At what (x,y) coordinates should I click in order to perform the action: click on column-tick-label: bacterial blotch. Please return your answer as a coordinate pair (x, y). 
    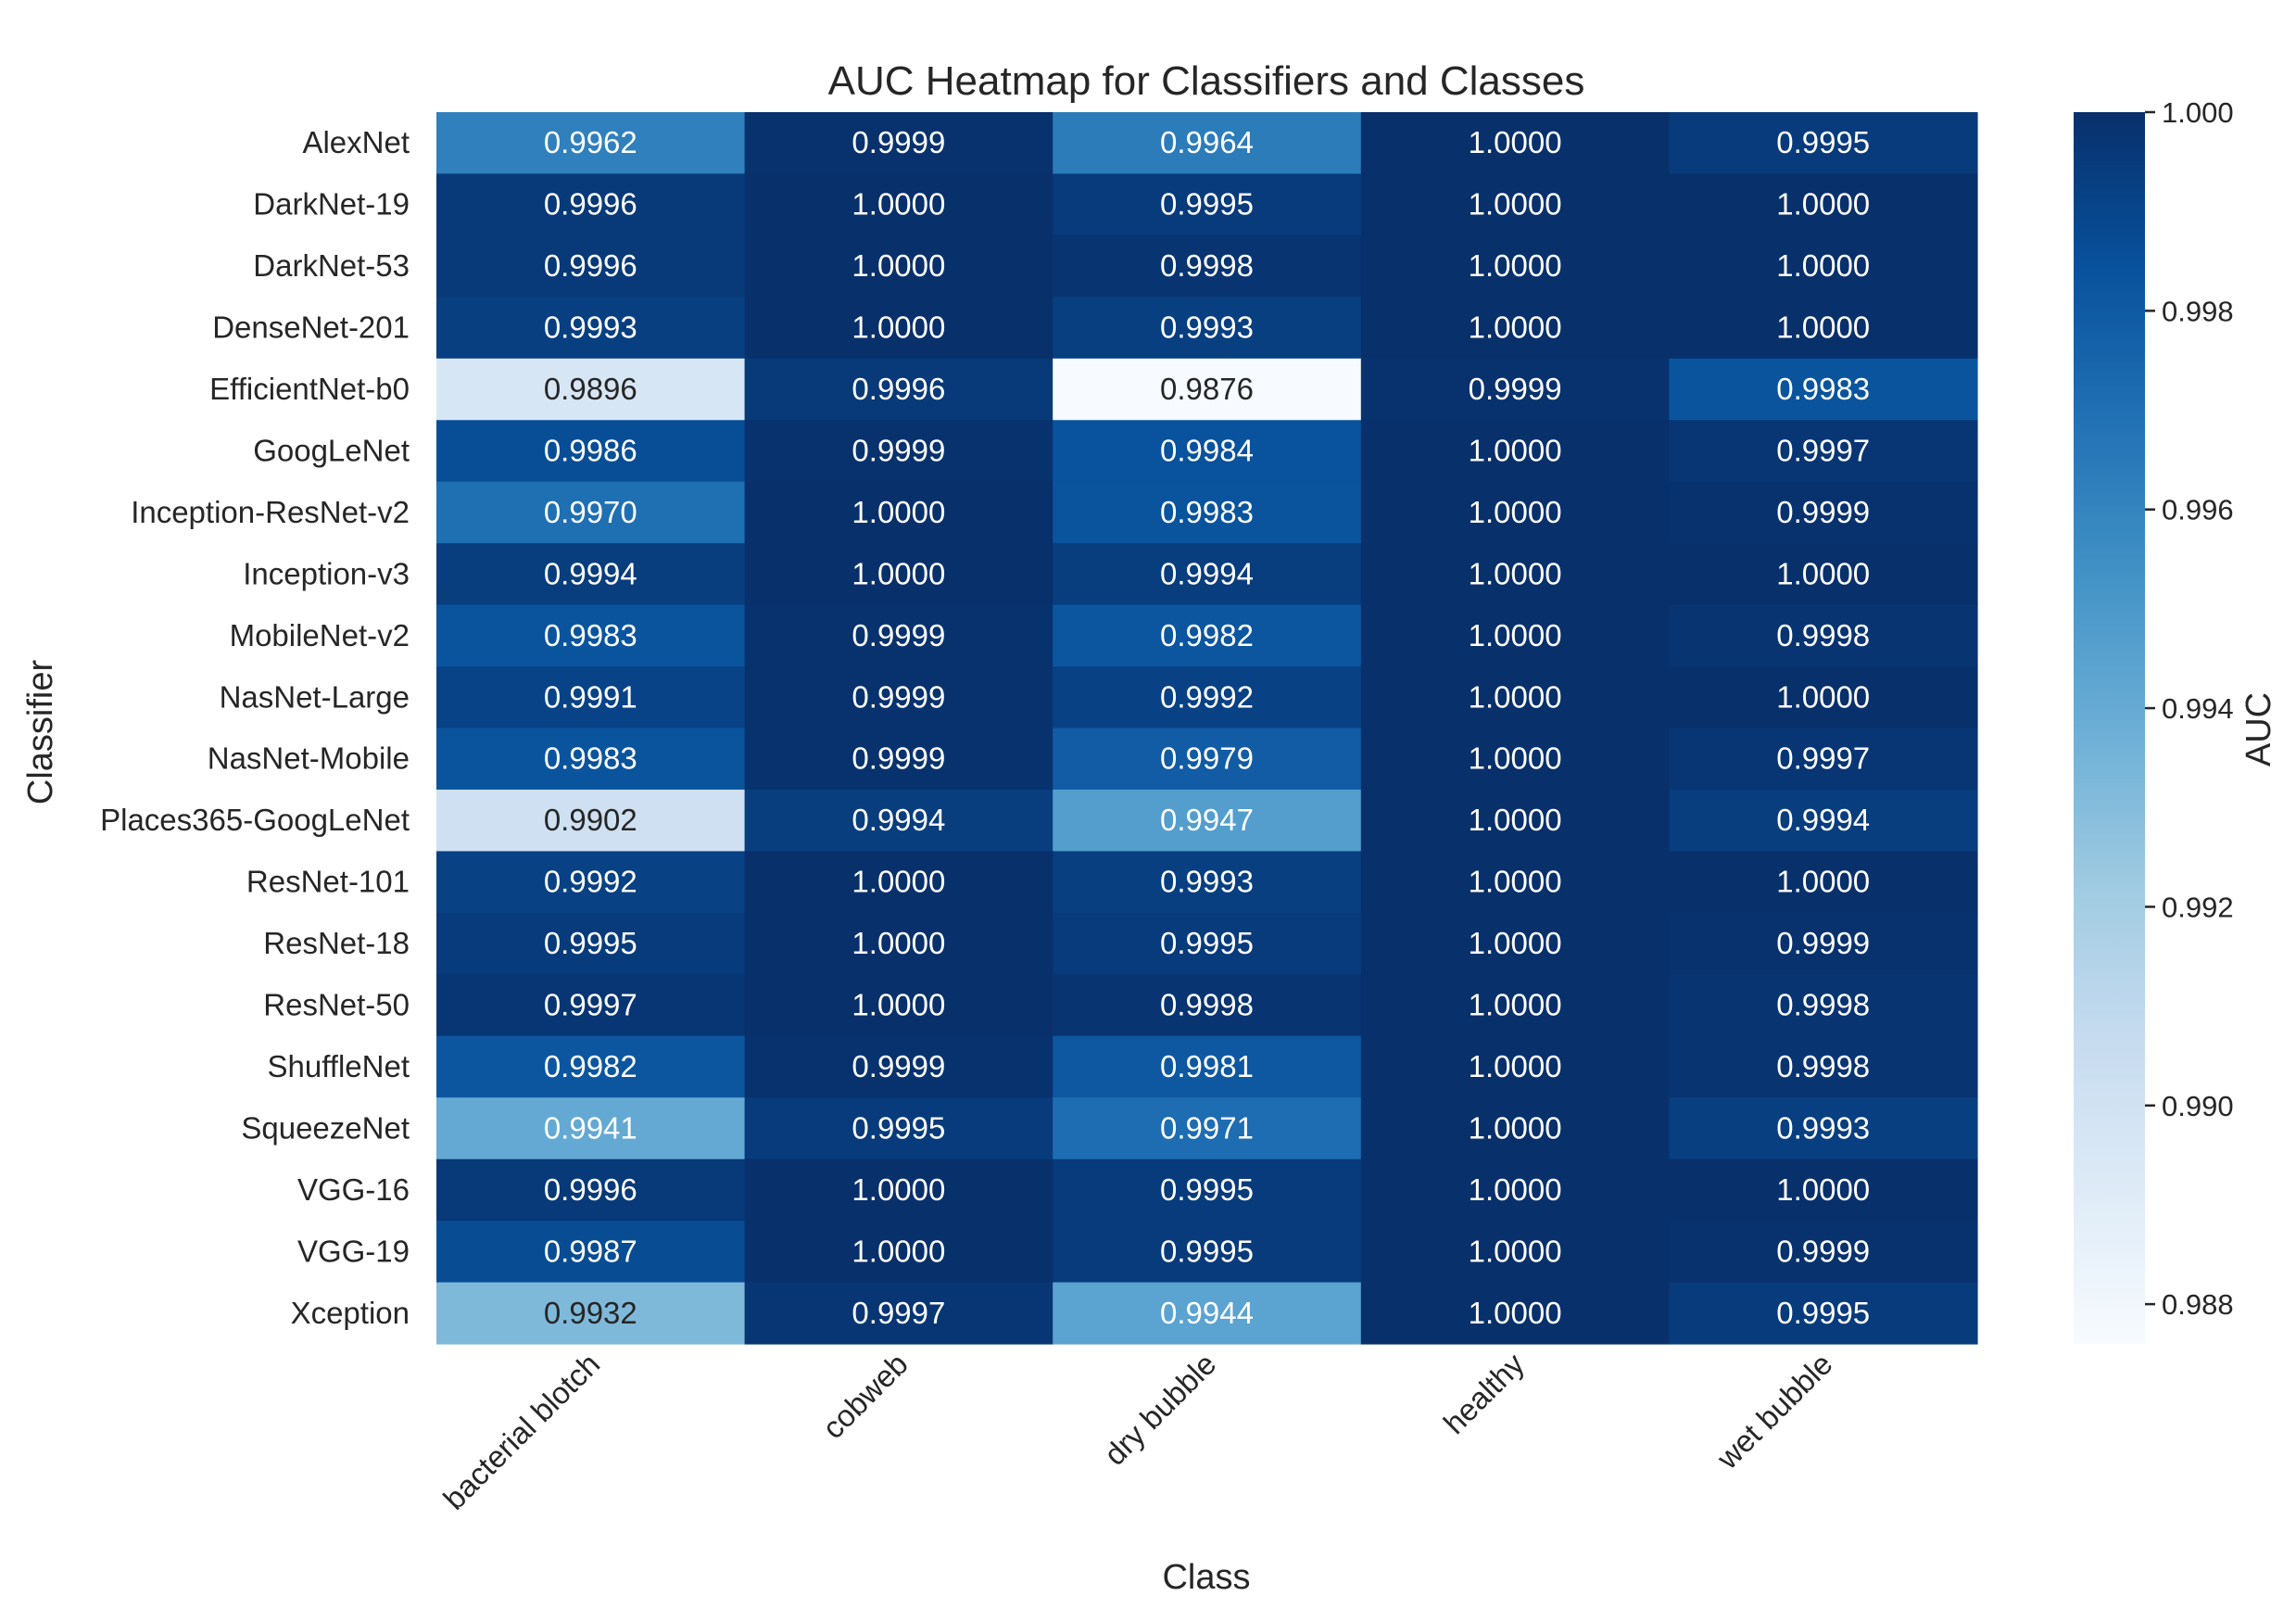
    Looking at the image, I should click on (521, 1431).